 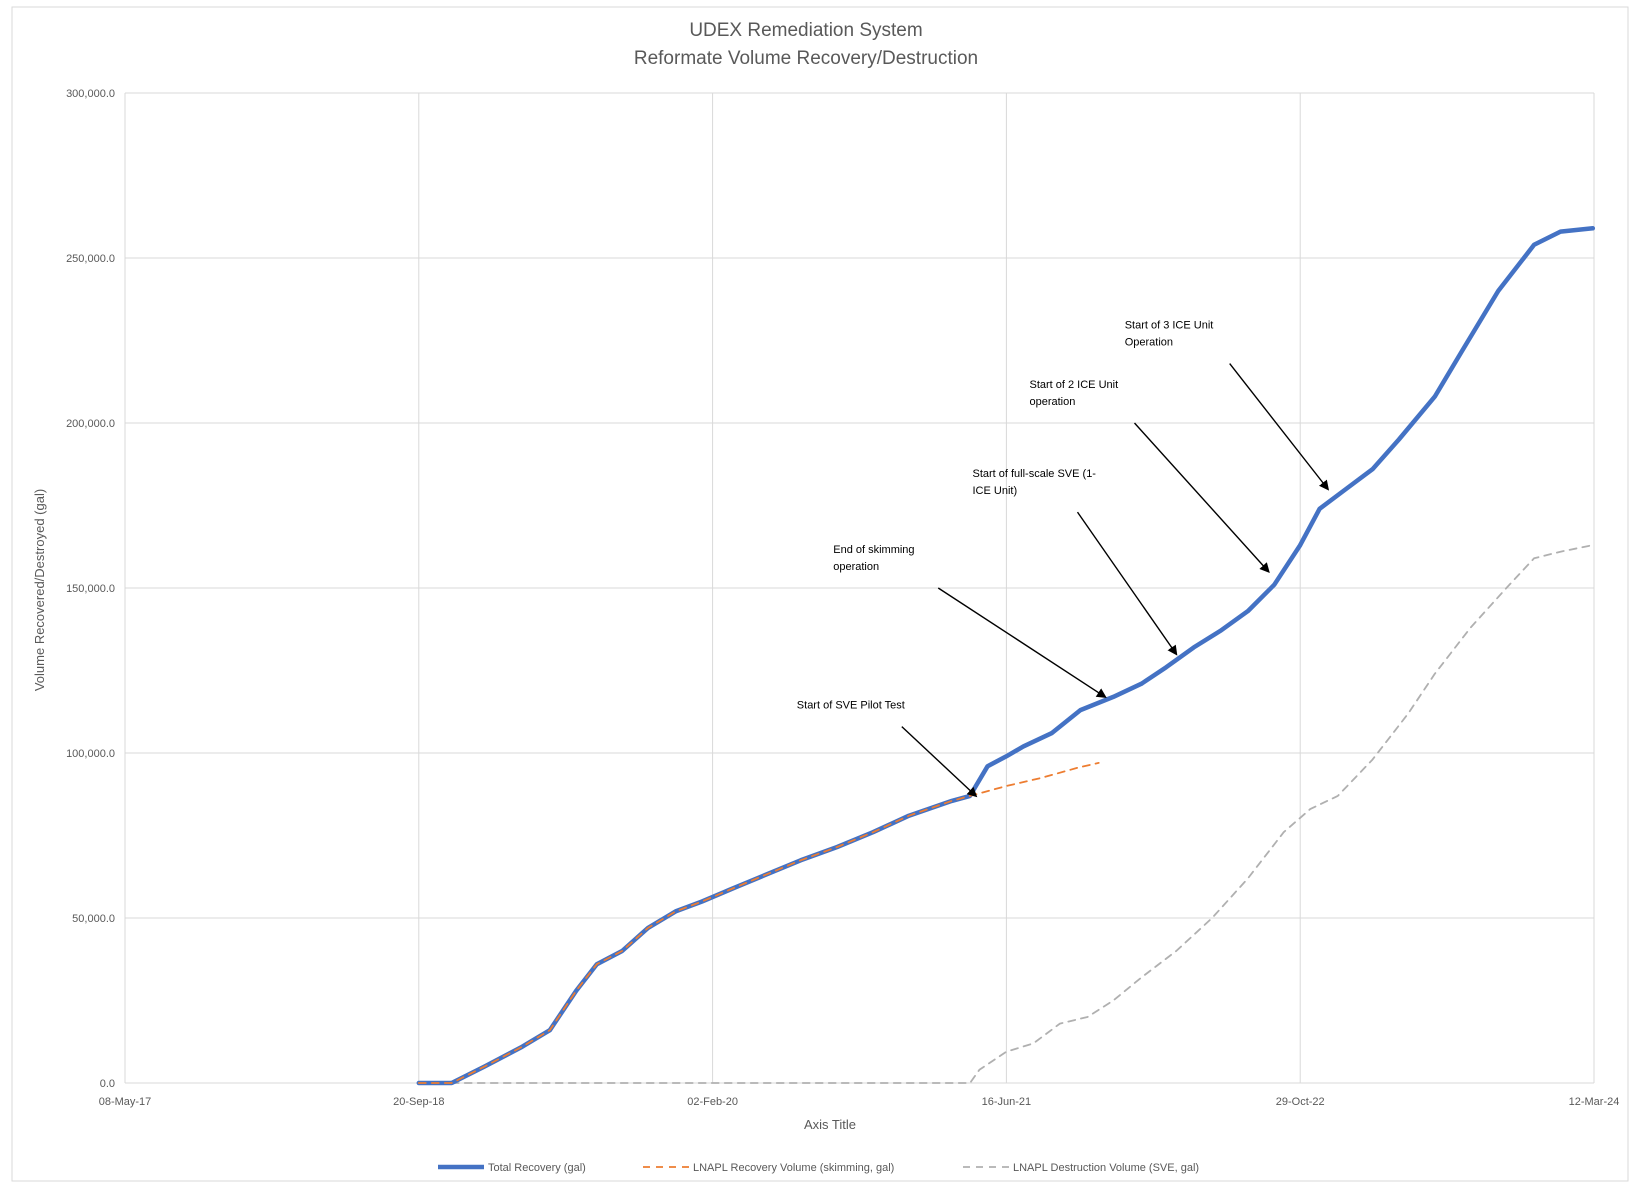 I want to click on x-tick-label: 16-Jun-21, so click(x=1007, y=1102).